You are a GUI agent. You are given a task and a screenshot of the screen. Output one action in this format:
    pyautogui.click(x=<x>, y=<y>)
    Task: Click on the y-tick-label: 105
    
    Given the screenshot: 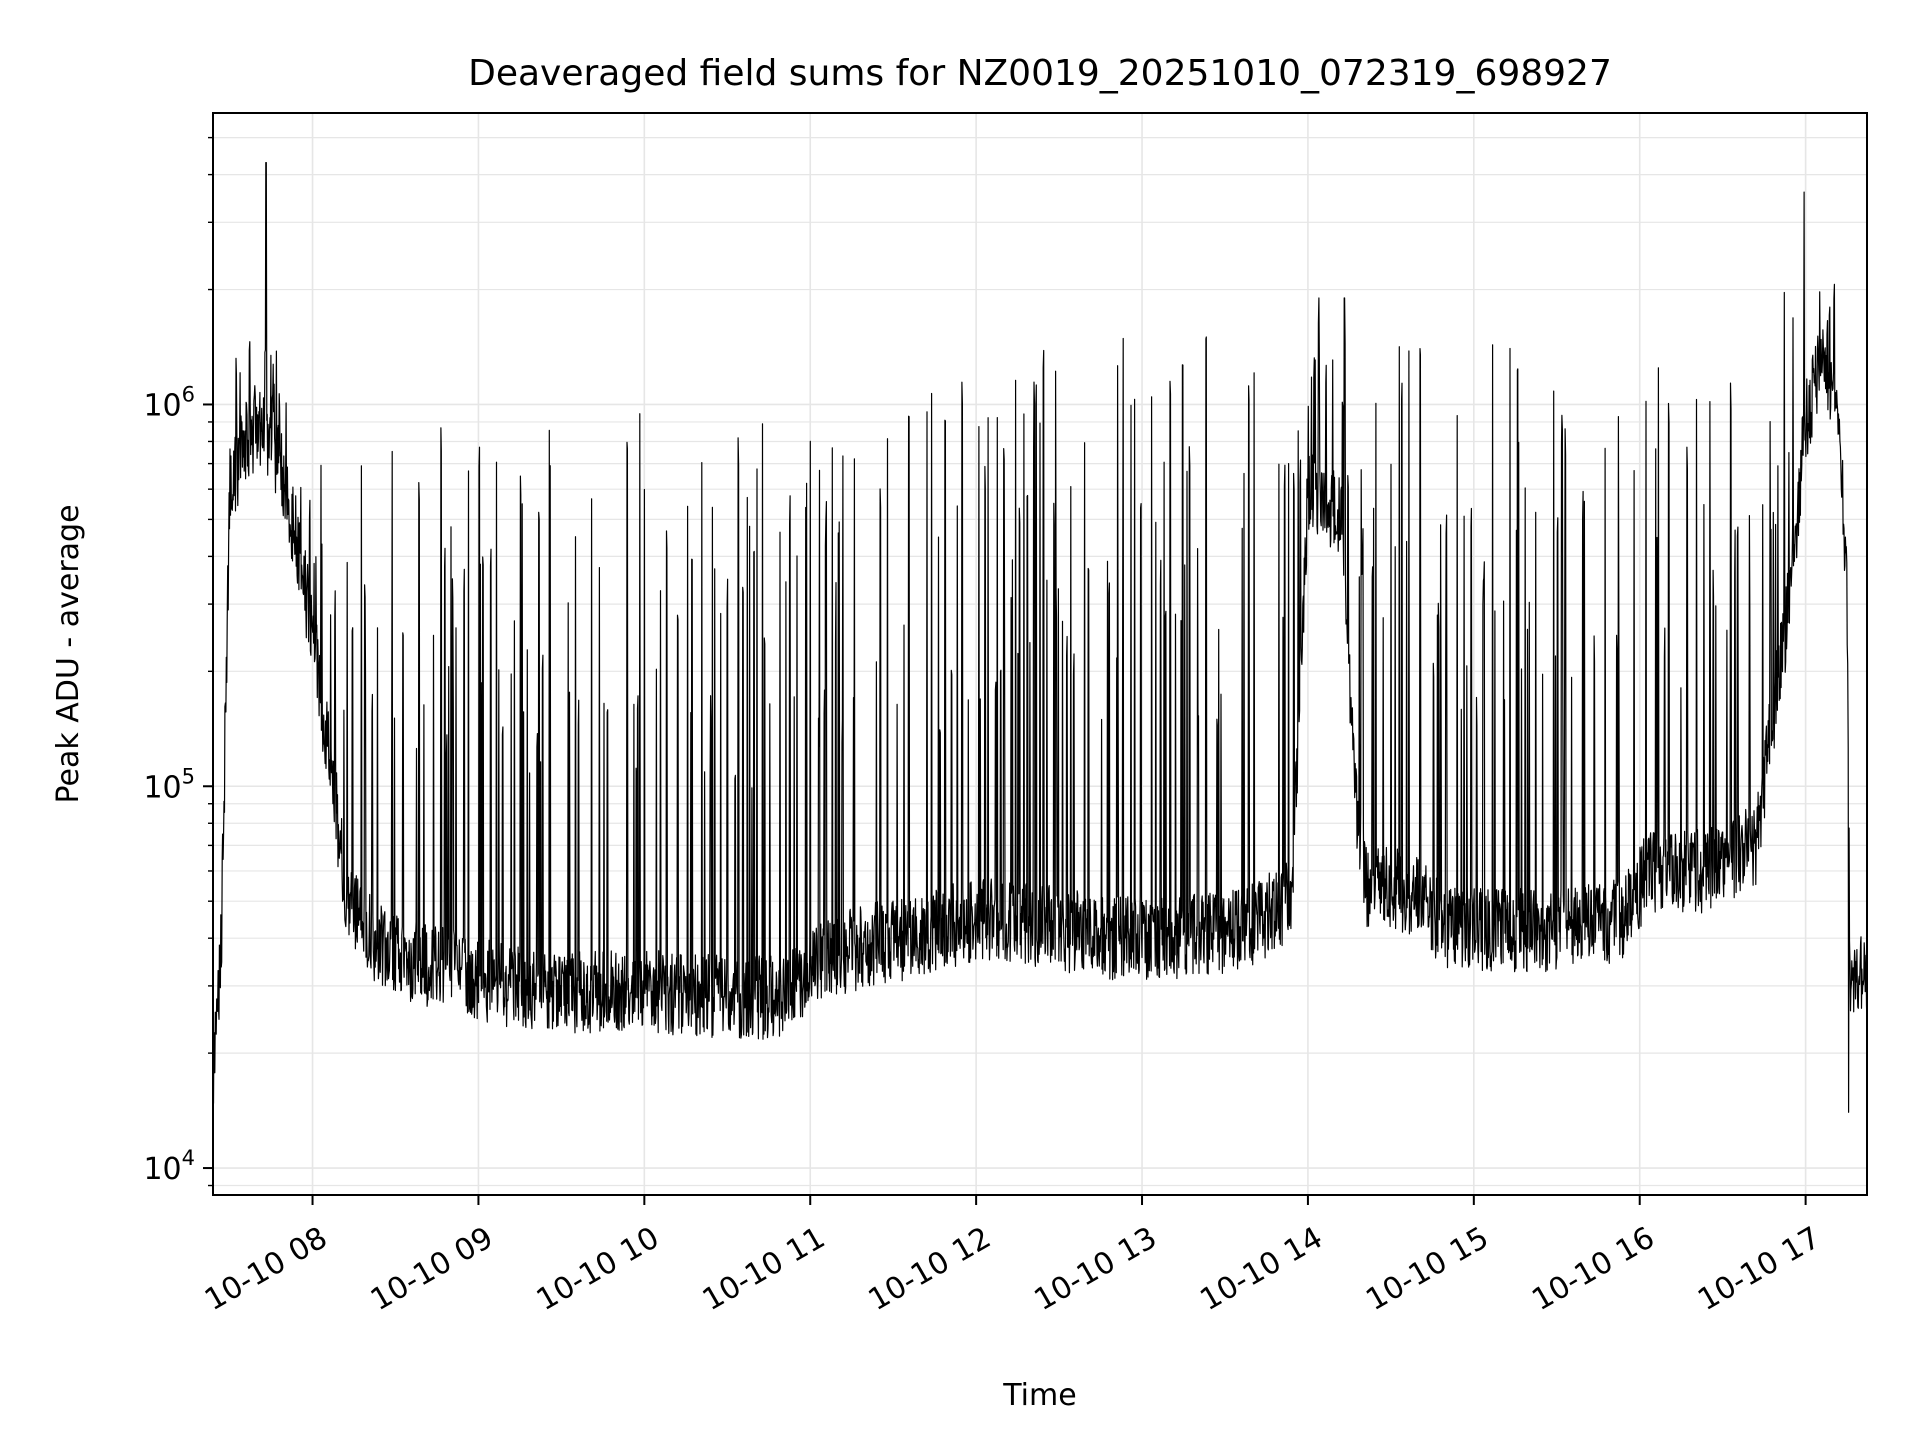 What is the action you would take?
    pyautogui.click(x=169, y=784)
    